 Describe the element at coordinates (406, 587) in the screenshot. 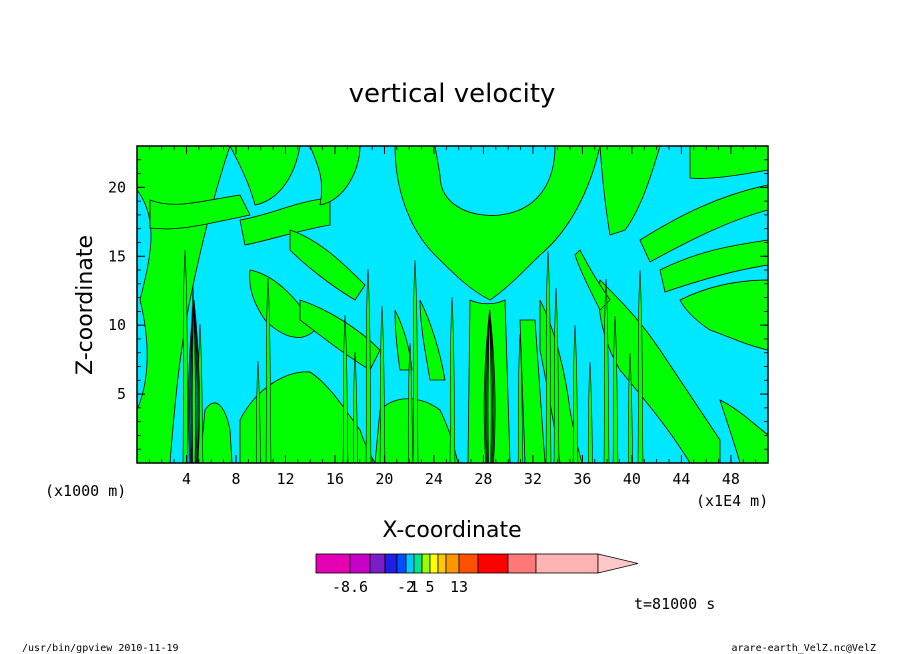

I see `colorbar-tick-label: -2` at that location.